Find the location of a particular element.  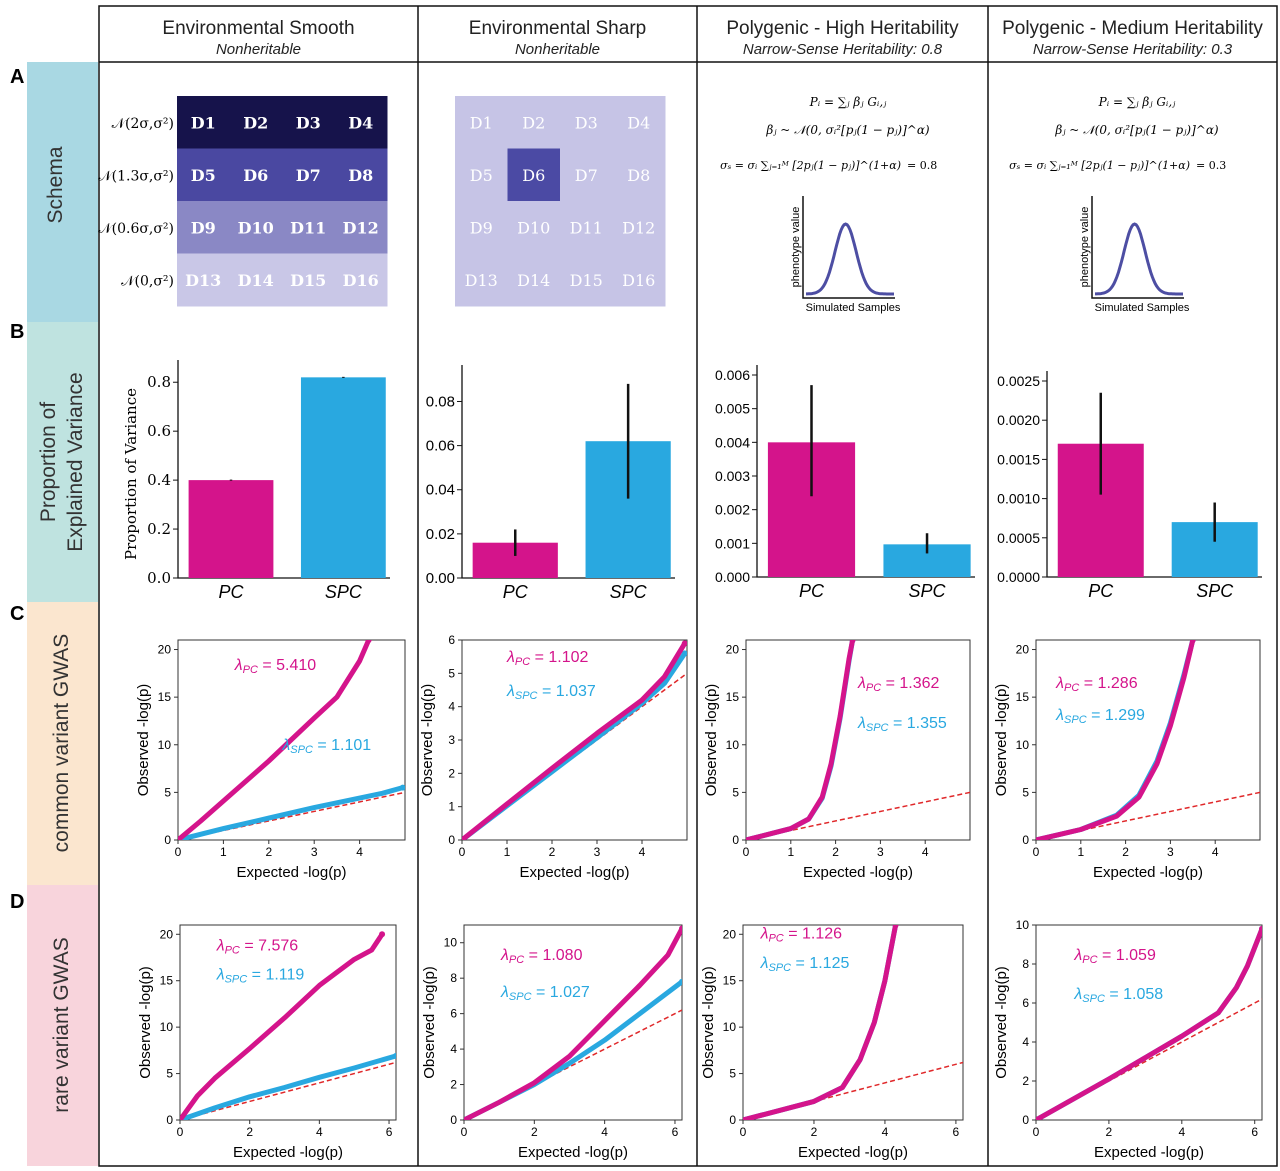

y-tick-label: 1 is located at coordinates (451, 807).